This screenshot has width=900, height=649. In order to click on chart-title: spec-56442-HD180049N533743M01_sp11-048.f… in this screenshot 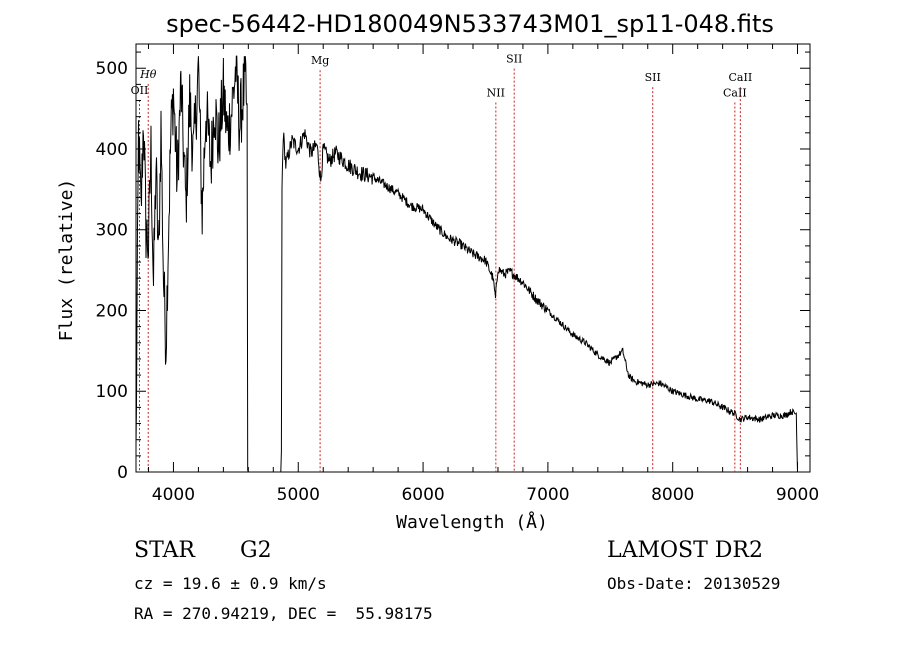, I will do `click(470, 24)`.